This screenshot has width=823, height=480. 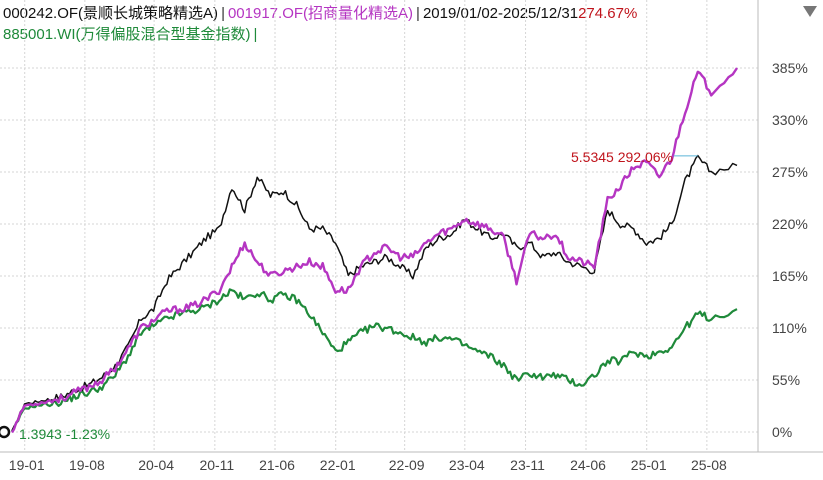 I want to click on legend-item-fund-b: 001917.OF(招商量化精选A), so click(x=320, y=13).